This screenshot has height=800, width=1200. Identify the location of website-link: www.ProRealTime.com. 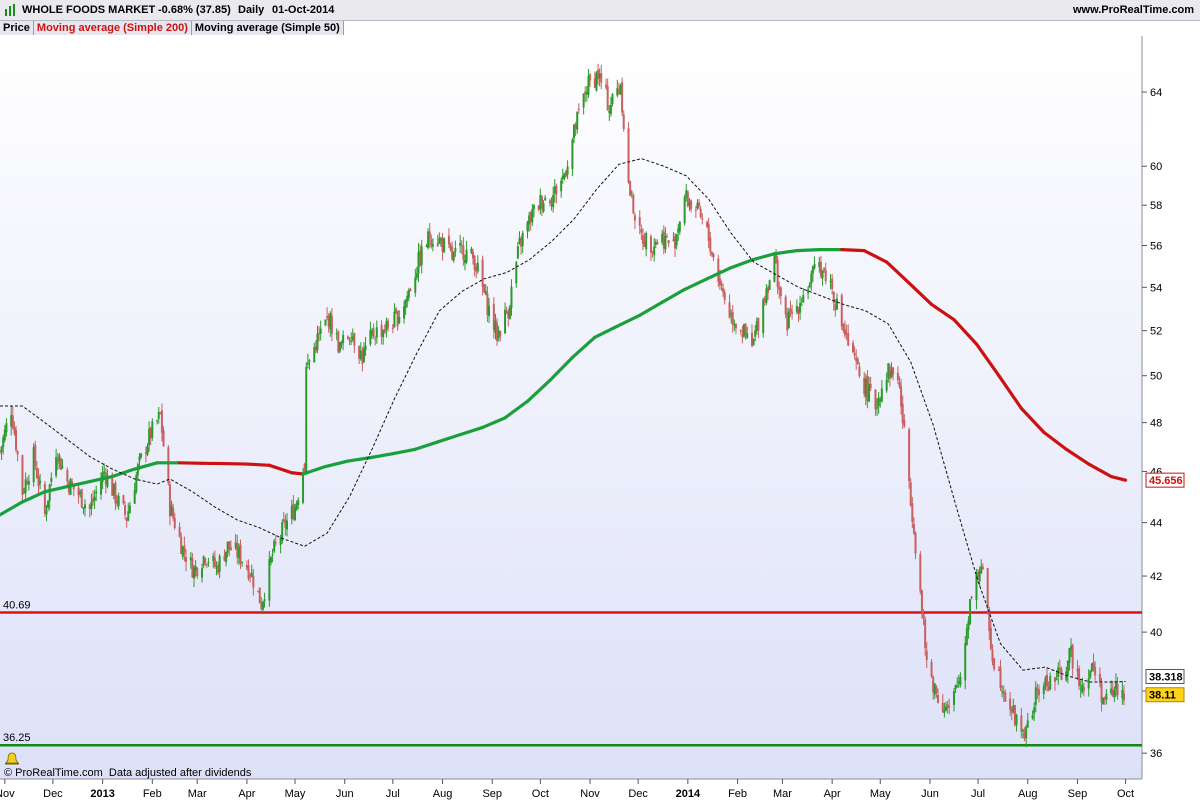
(1133, 10).